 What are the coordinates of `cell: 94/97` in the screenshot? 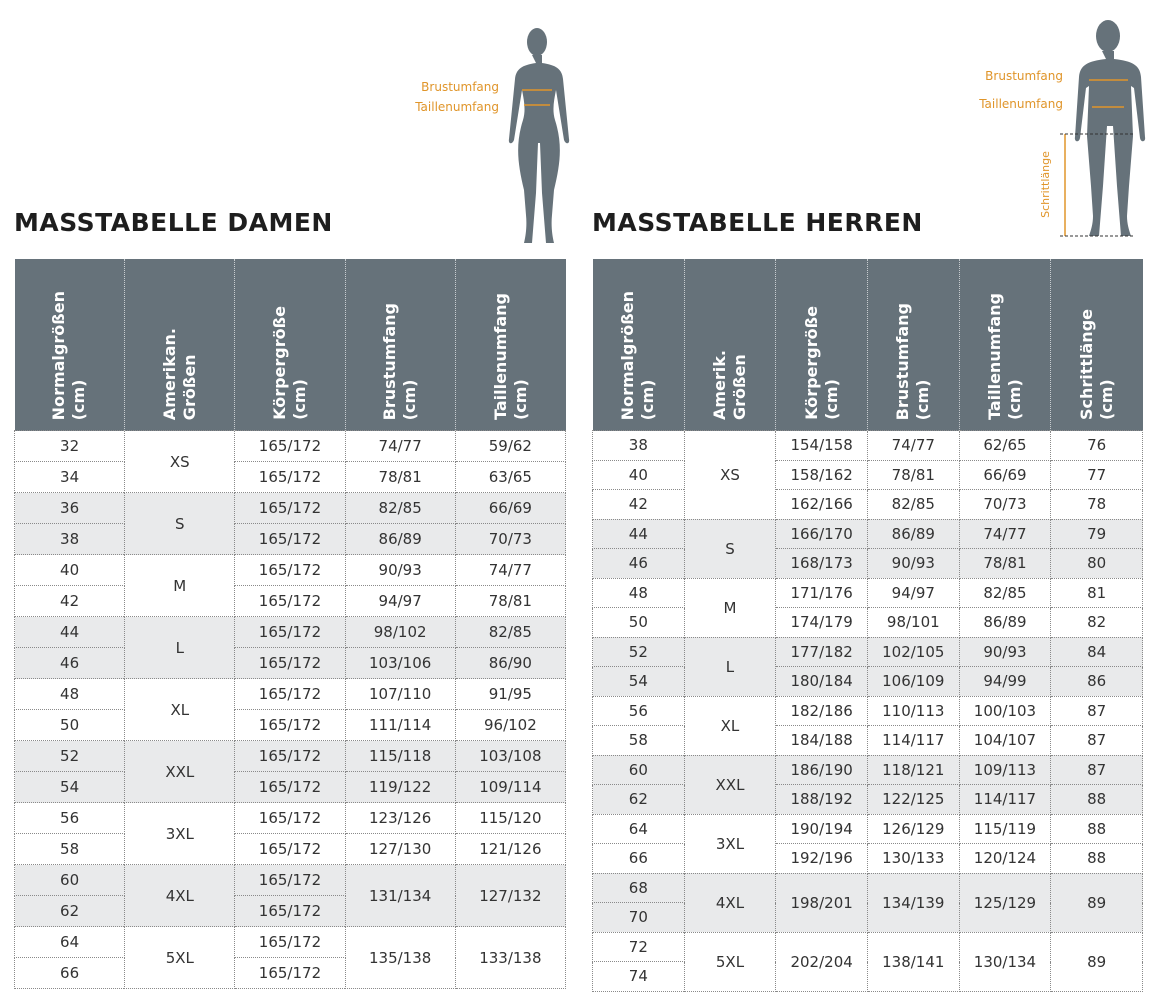 It's located at (400, 601).